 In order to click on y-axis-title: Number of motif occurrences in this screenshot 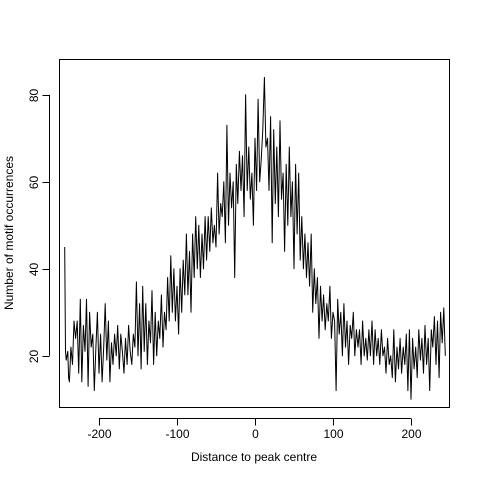, I will do `click(9, 233)`.